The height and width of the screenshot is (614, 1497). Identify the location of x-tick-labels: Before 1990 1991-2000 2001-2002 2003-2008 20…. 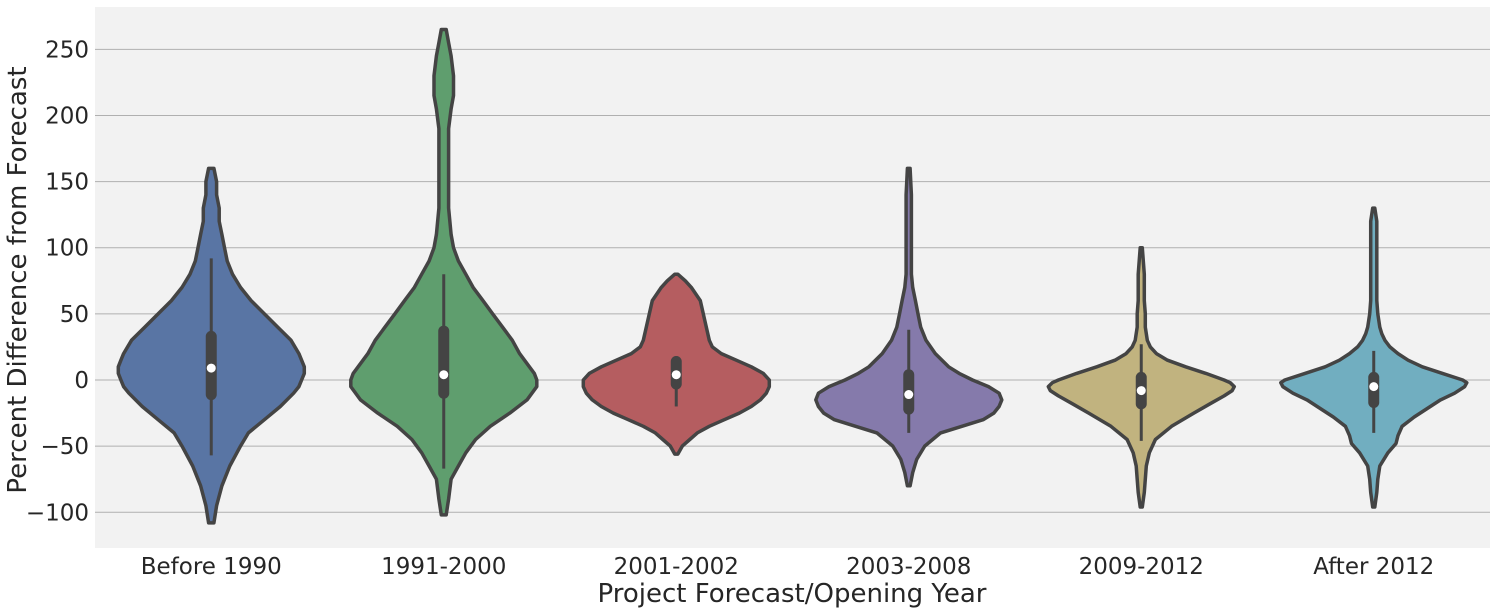
(788, 567).